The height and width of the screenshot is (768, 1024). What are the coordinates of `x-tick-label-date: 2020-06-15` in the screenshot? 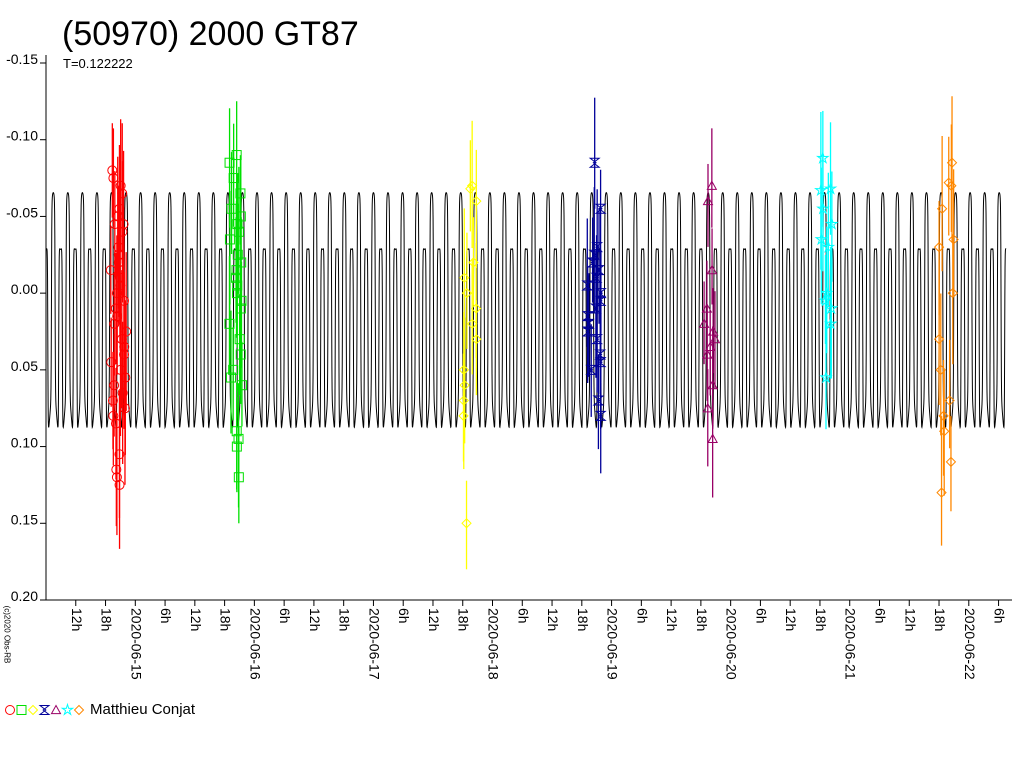 It's located at (136, 644).